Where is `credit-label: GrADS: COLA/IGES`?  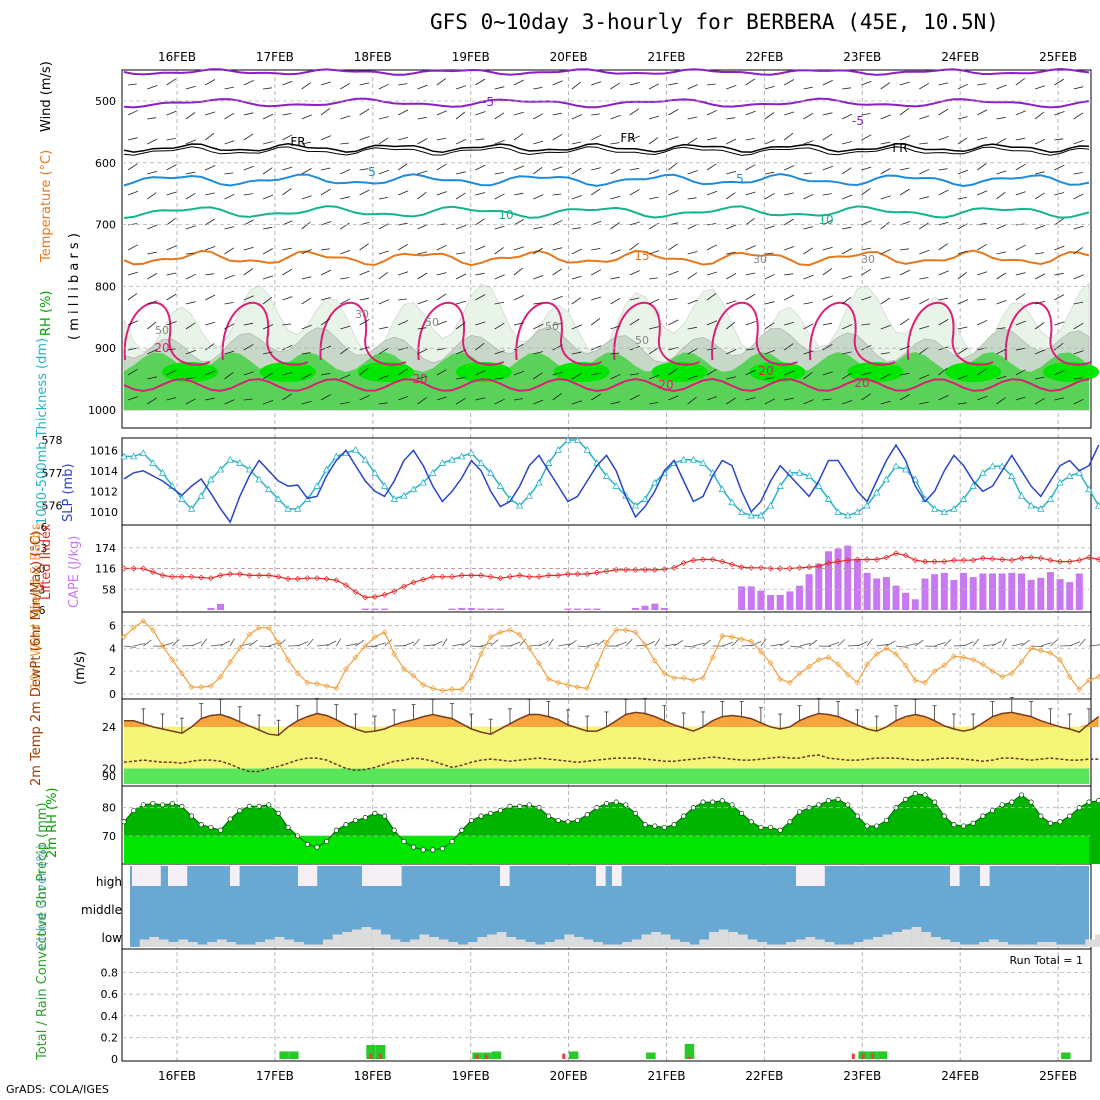 credit-label: GrADS: COLA/IGES is located at coordinates (57, 1089).